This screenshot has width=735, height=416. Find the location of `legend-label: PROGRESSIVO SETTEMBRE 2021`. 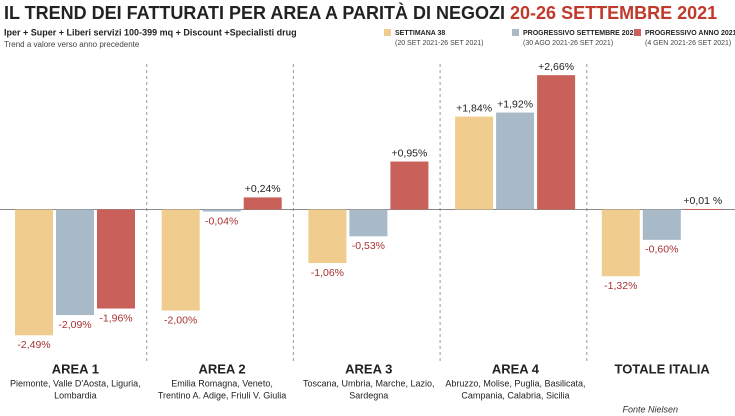

legend-label: PROGRESSIVO SETTEMBRE 2021 is located at coordinates (580, 33).